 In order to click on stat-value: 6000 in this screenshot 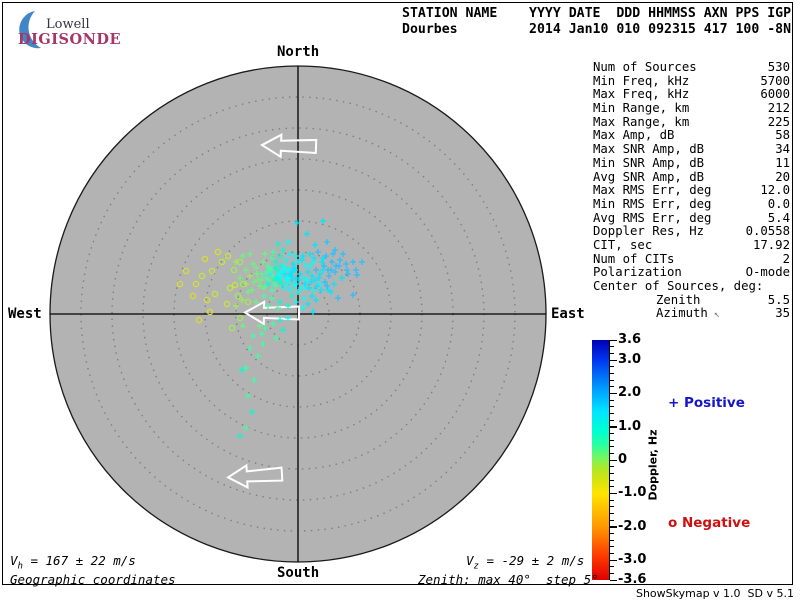, I will do `click(775, 94)`.